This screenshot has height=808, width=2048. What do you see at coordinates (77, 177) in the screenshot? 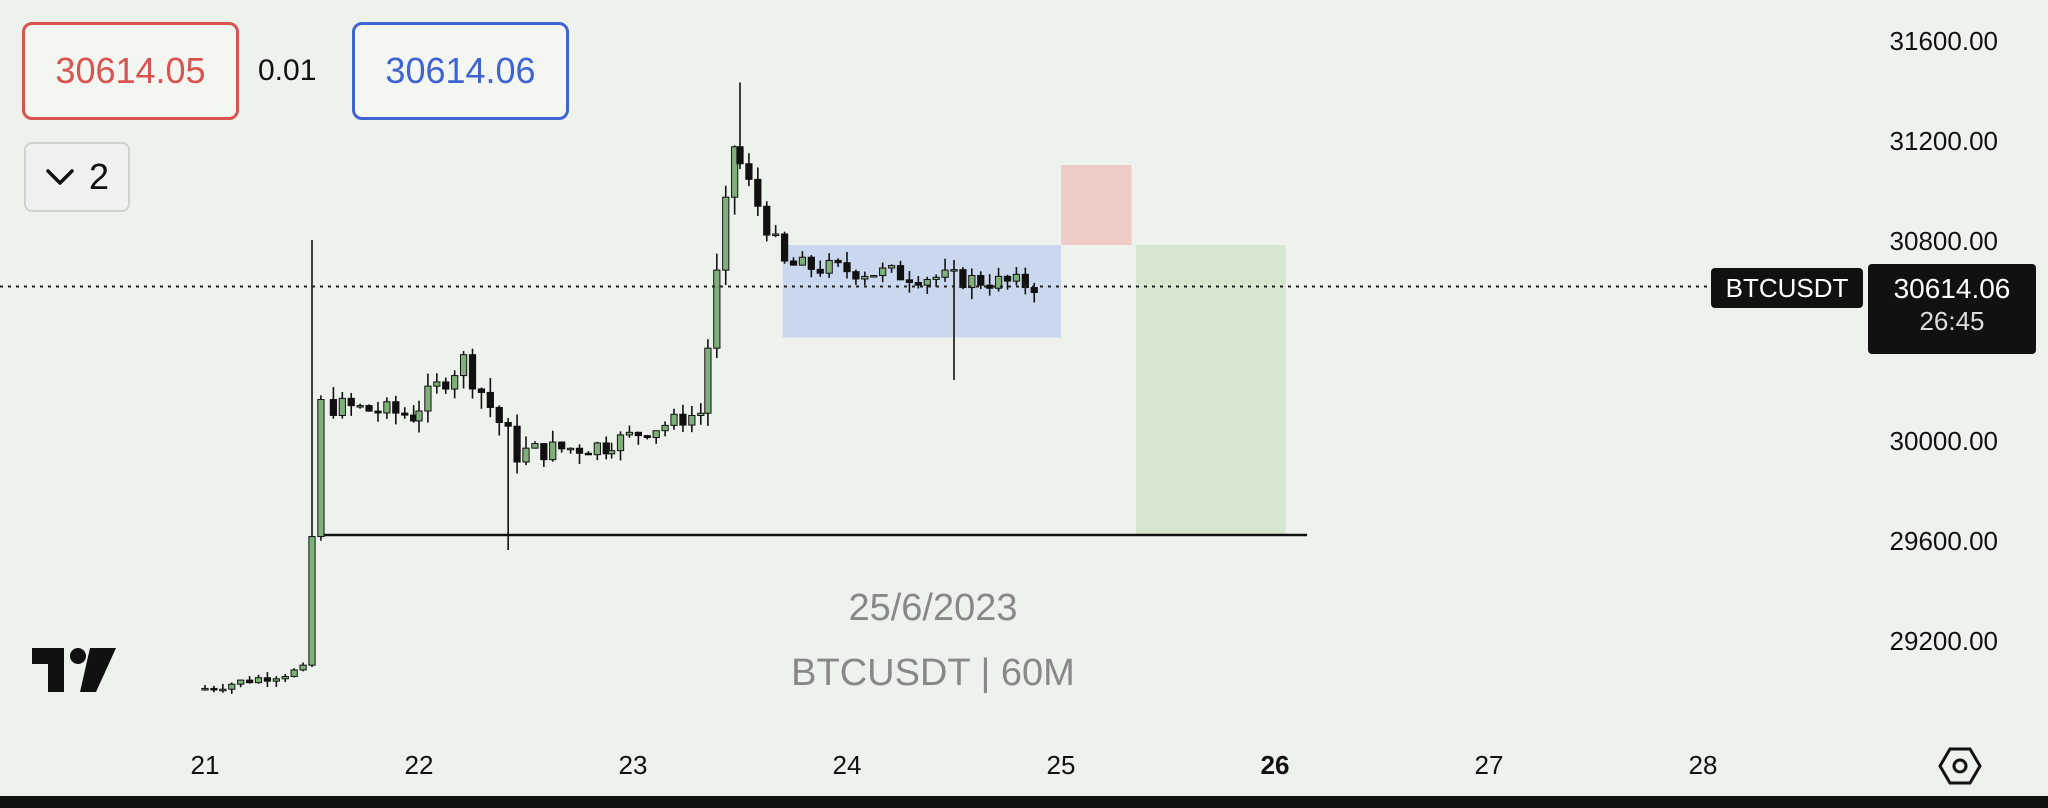
I see `collapse-toggle-button: 2` at bounding box center [77, 177].